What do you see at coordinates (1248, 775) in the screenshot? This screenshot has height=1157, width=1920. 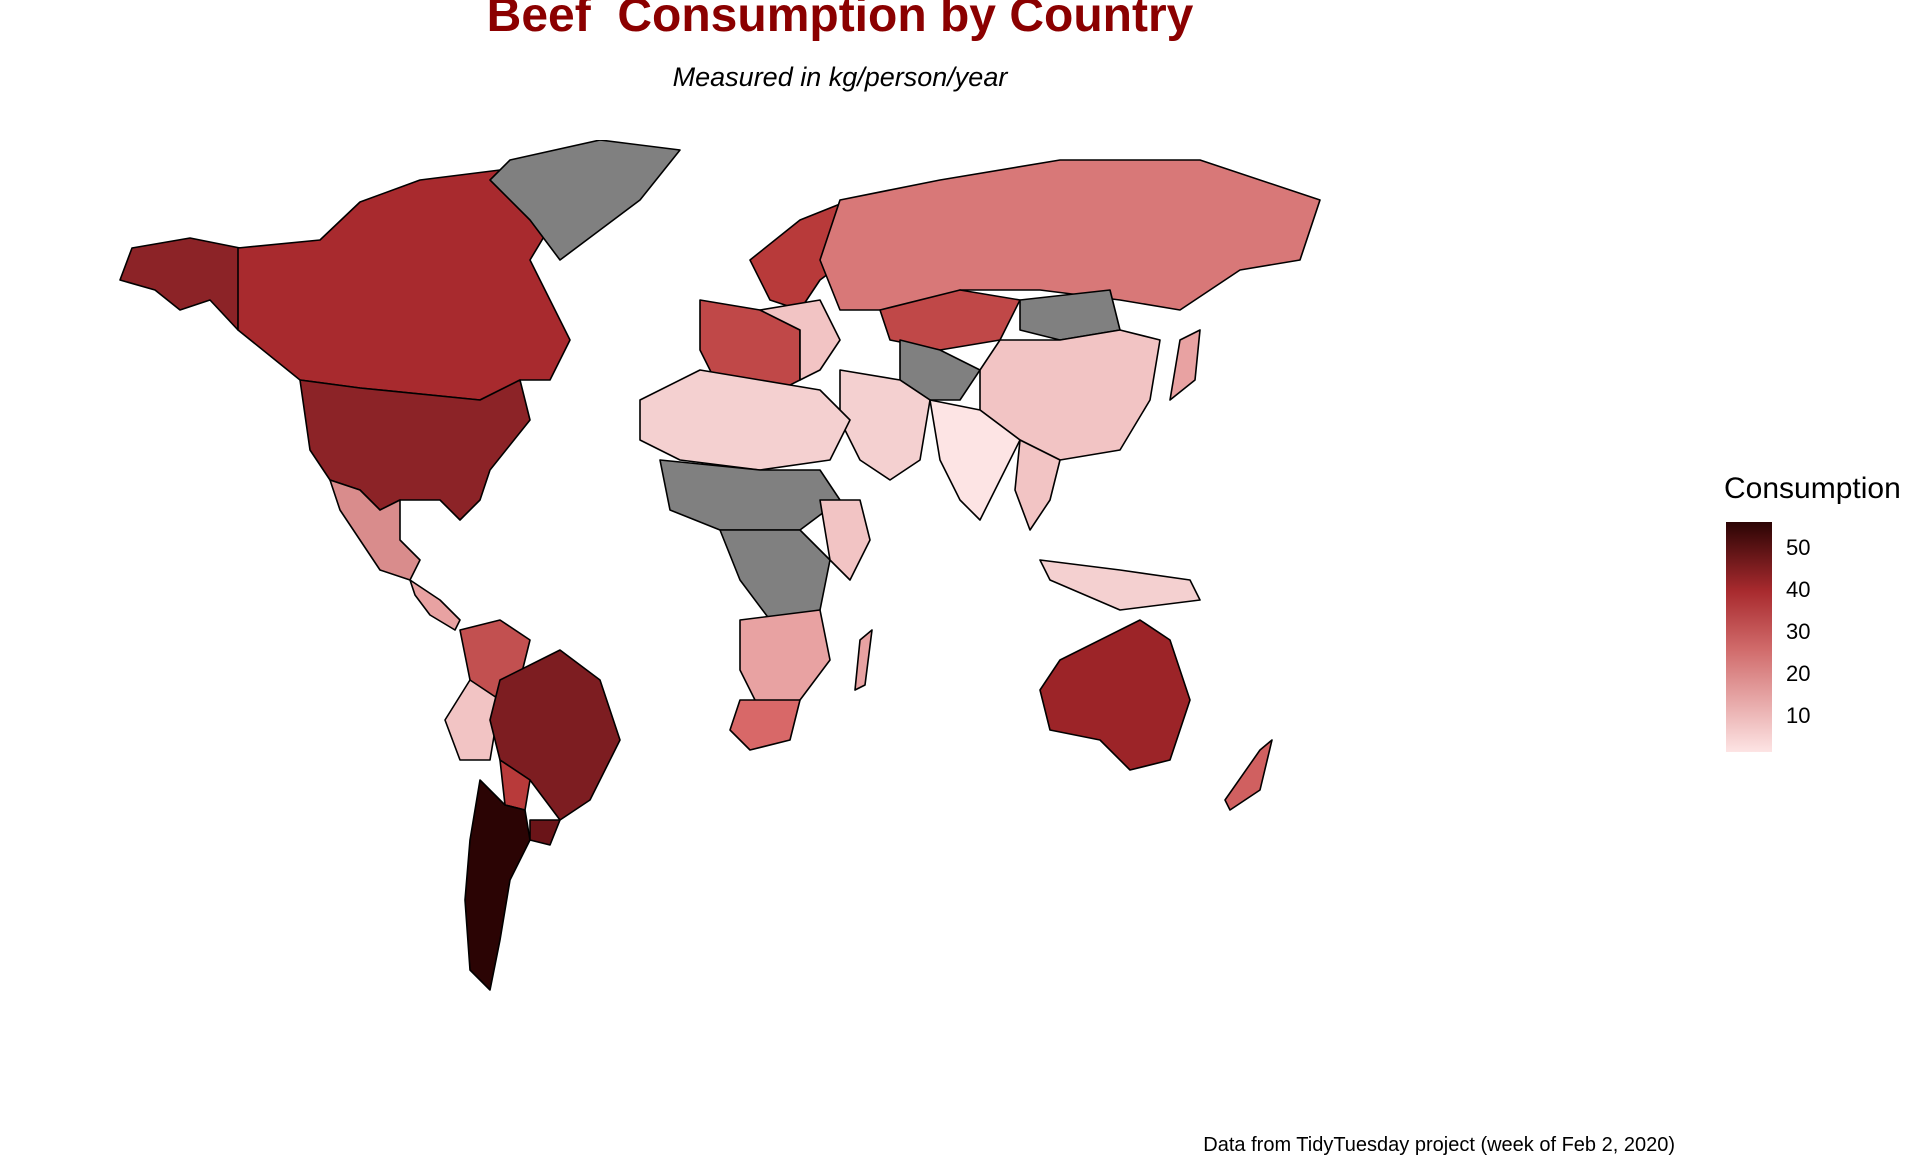 I see `region-new-zealand` at bounding box center [1248, 775].